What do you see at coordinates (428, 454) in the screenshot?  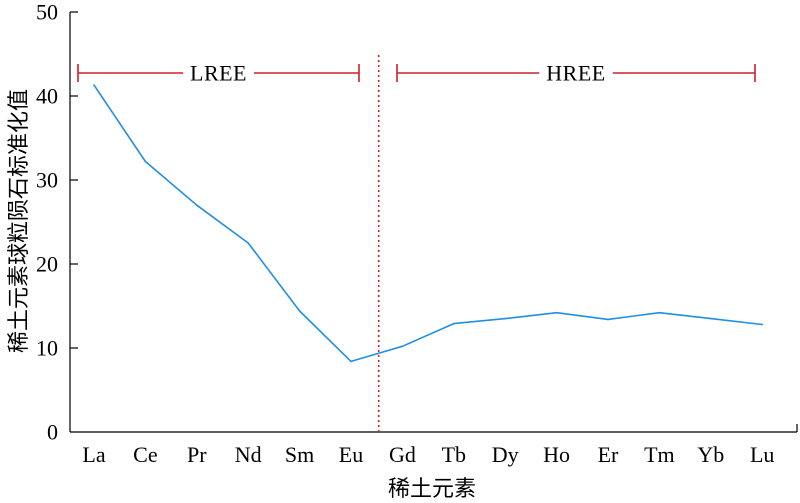 I see `x-ticks: La Ce Pr Nd Sm Eu Gd Tb Dy Ho Er Tm Yb Lu` at bounding box center [428, 454].